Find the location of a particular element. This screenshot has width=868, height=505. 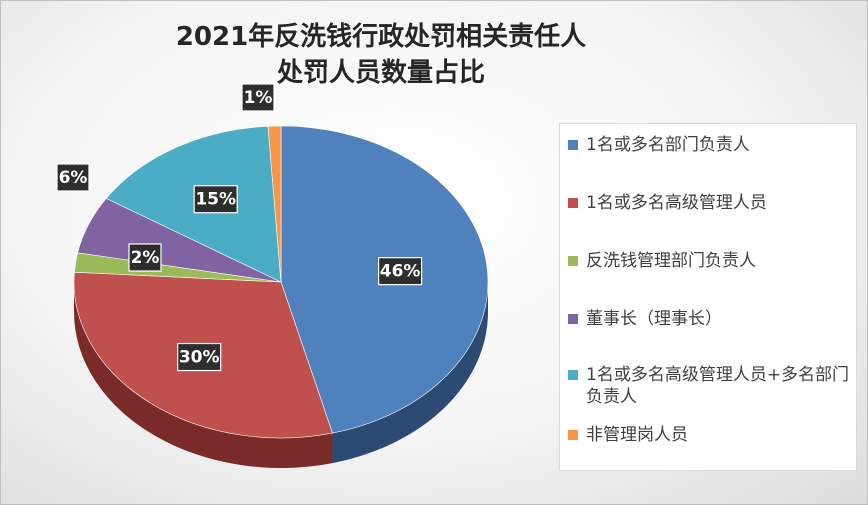

slice-0-data-label: 46% is located at coordinates (400, 271).